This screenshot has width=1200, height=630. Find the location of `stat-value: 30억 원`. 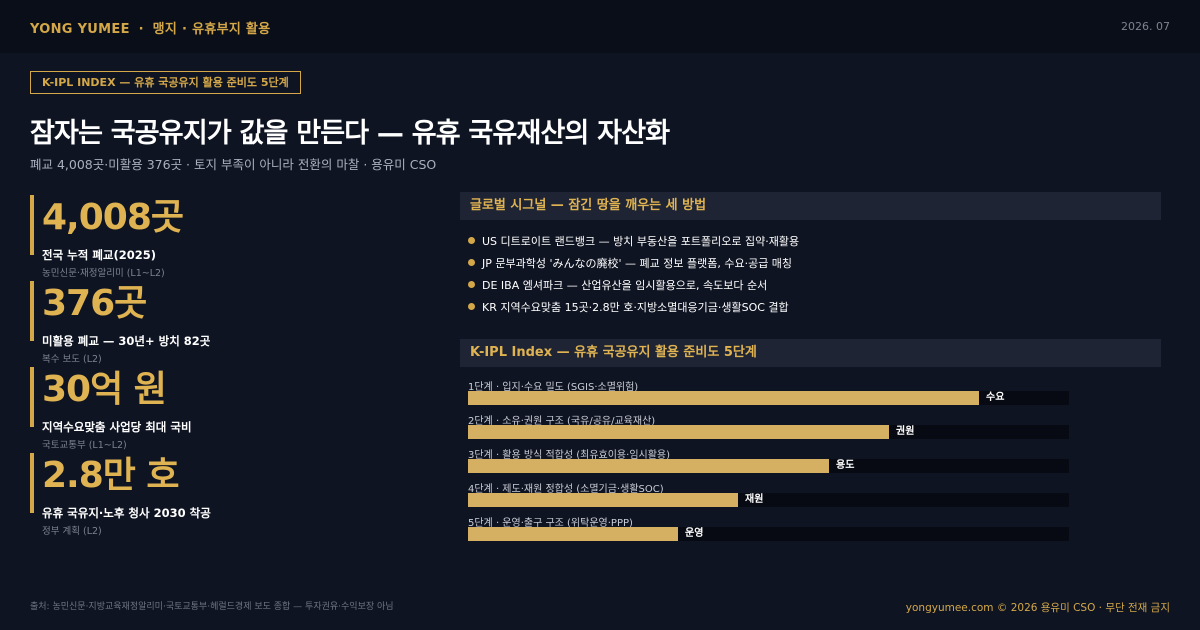

stat-value: 30억 원 is located at coordinates (104, 389).